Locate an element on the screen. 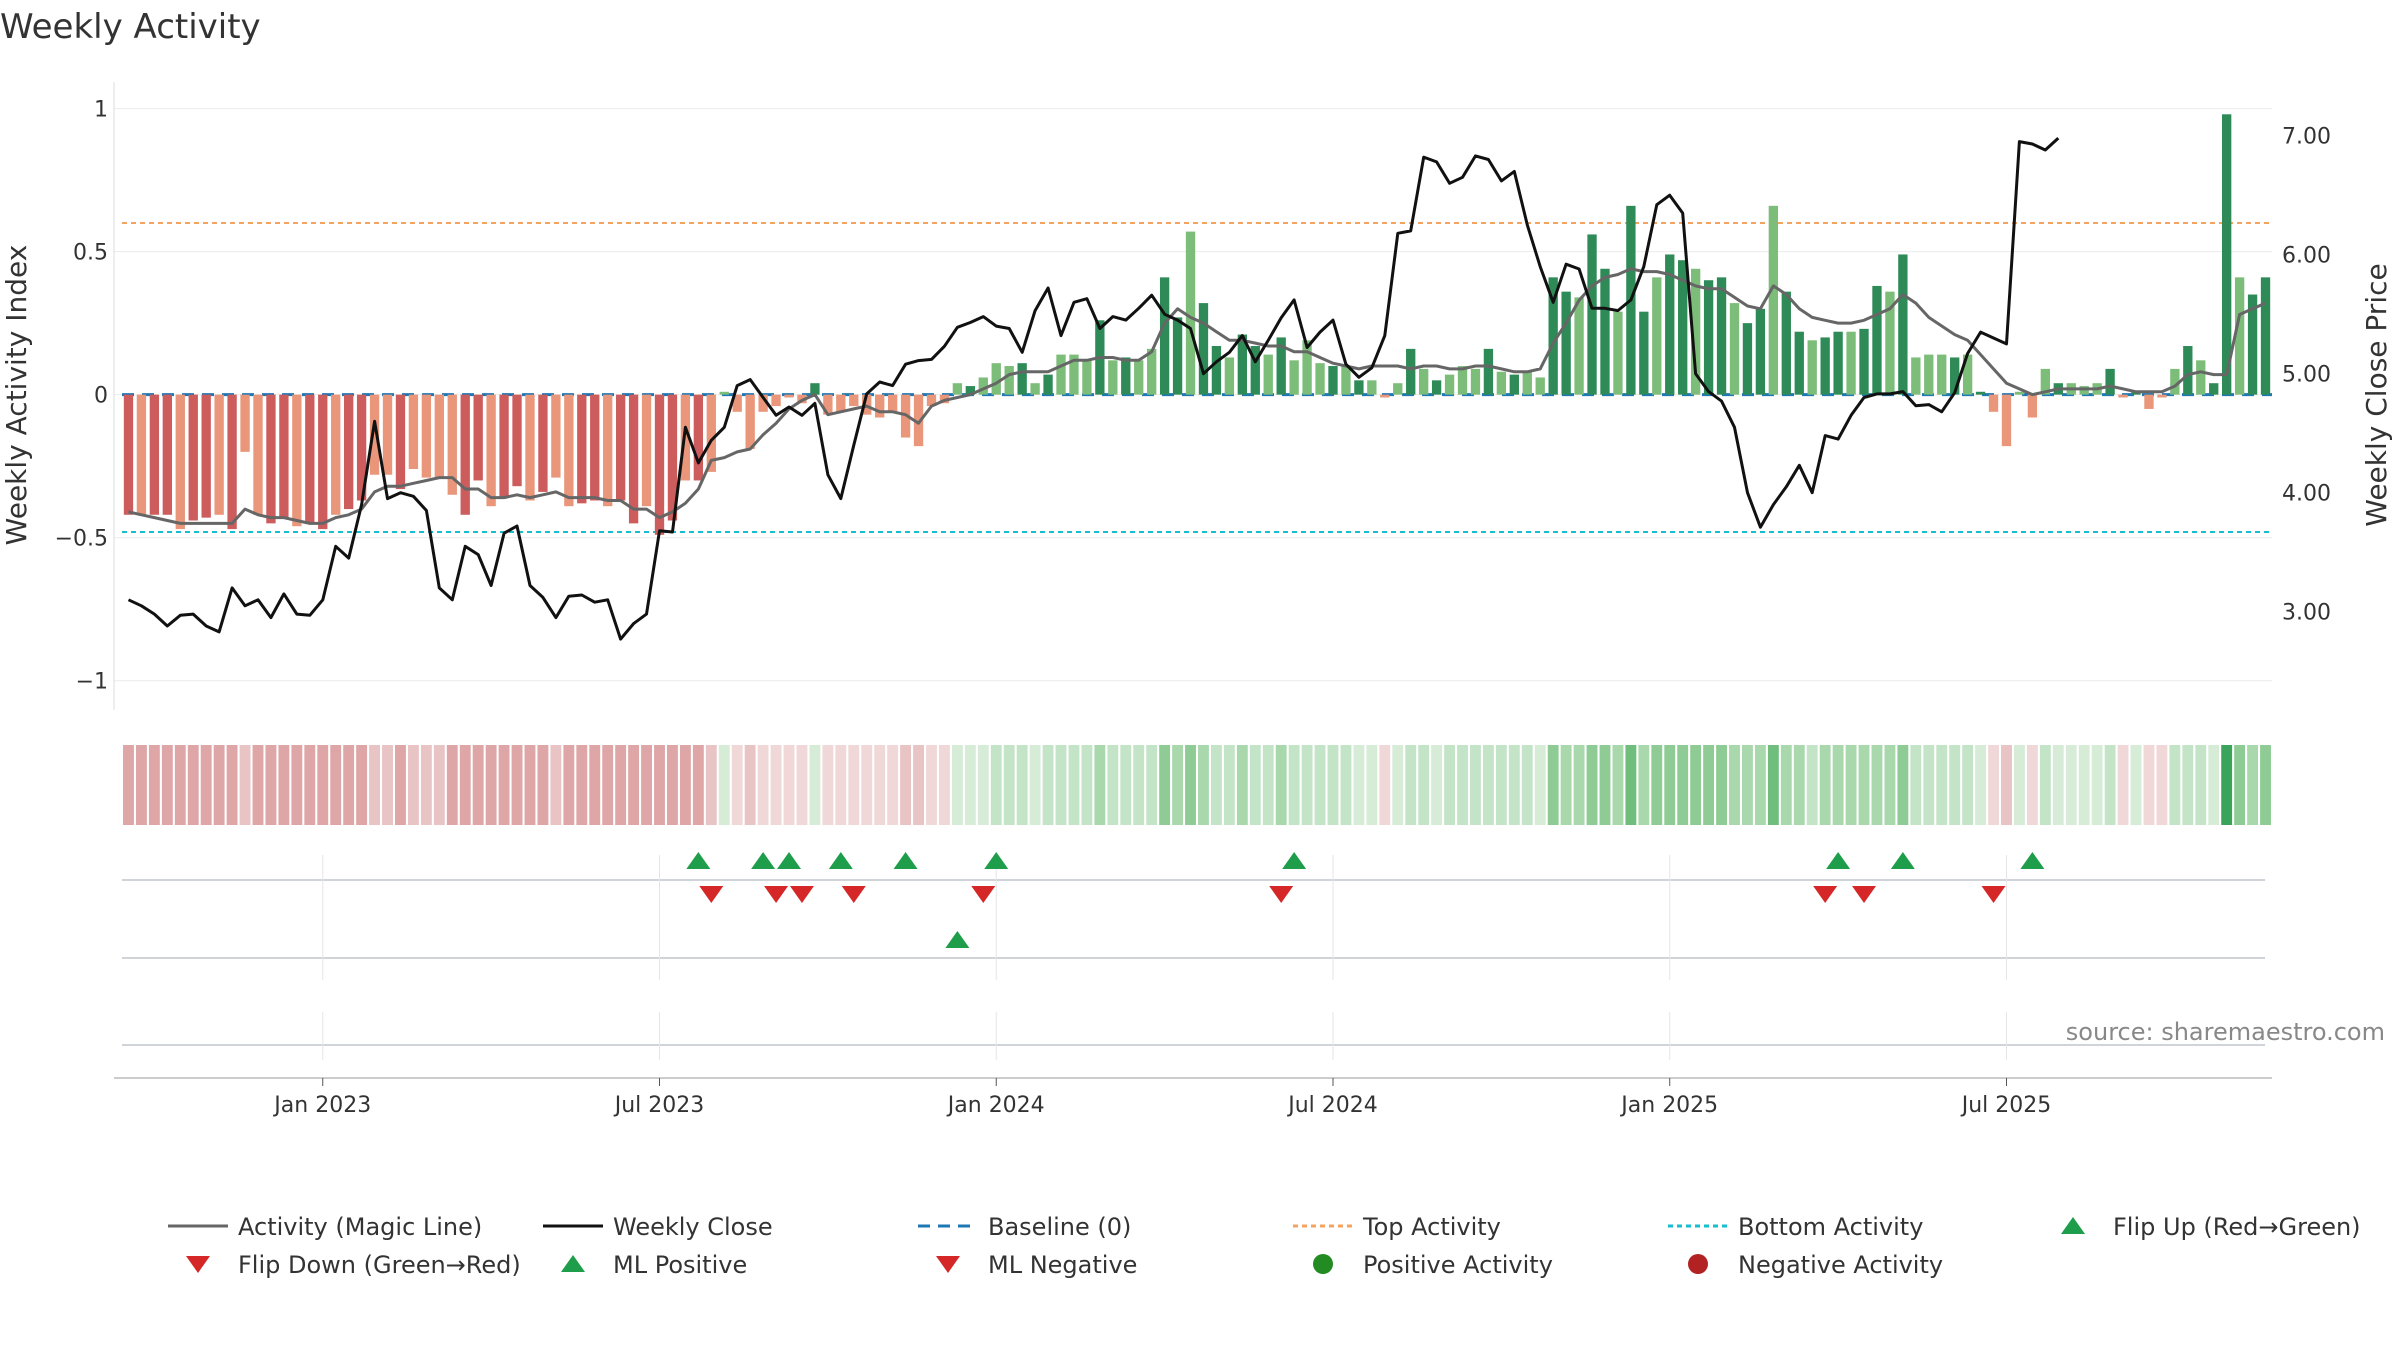  source-note: source: sharemaestro.com is located at coordinates (2225, 1032).